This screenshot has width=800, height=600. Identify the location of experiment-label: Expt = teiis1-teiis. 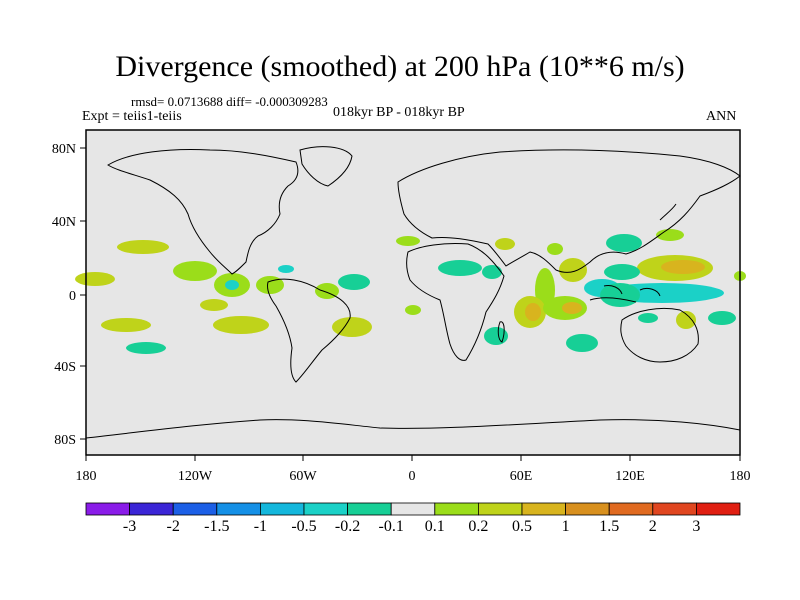
(132, 116).